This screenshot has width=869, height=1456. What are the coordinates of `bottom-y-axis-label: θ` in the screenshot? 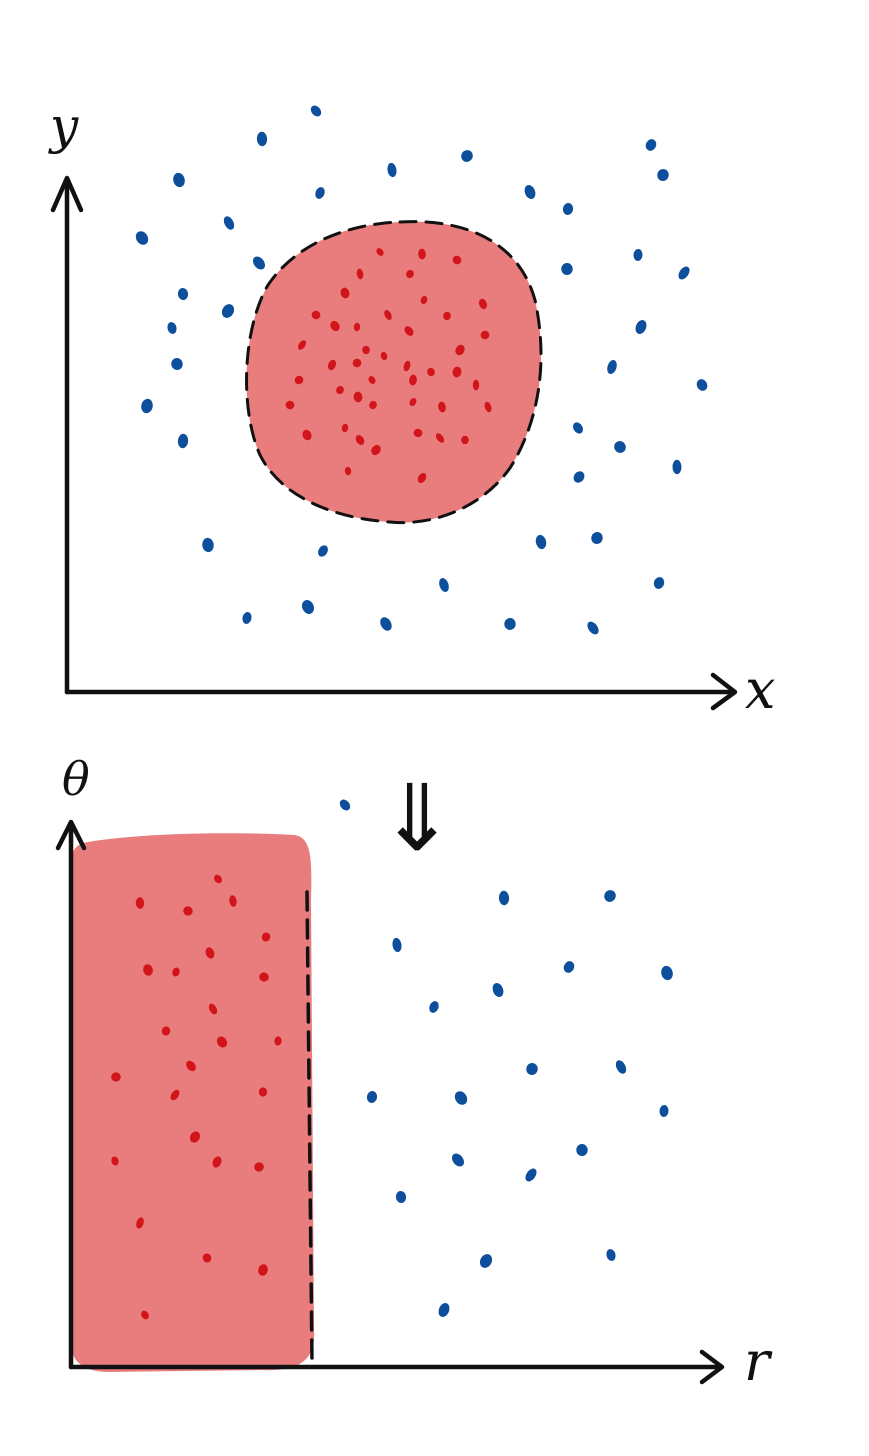 It's located at (76, 779).